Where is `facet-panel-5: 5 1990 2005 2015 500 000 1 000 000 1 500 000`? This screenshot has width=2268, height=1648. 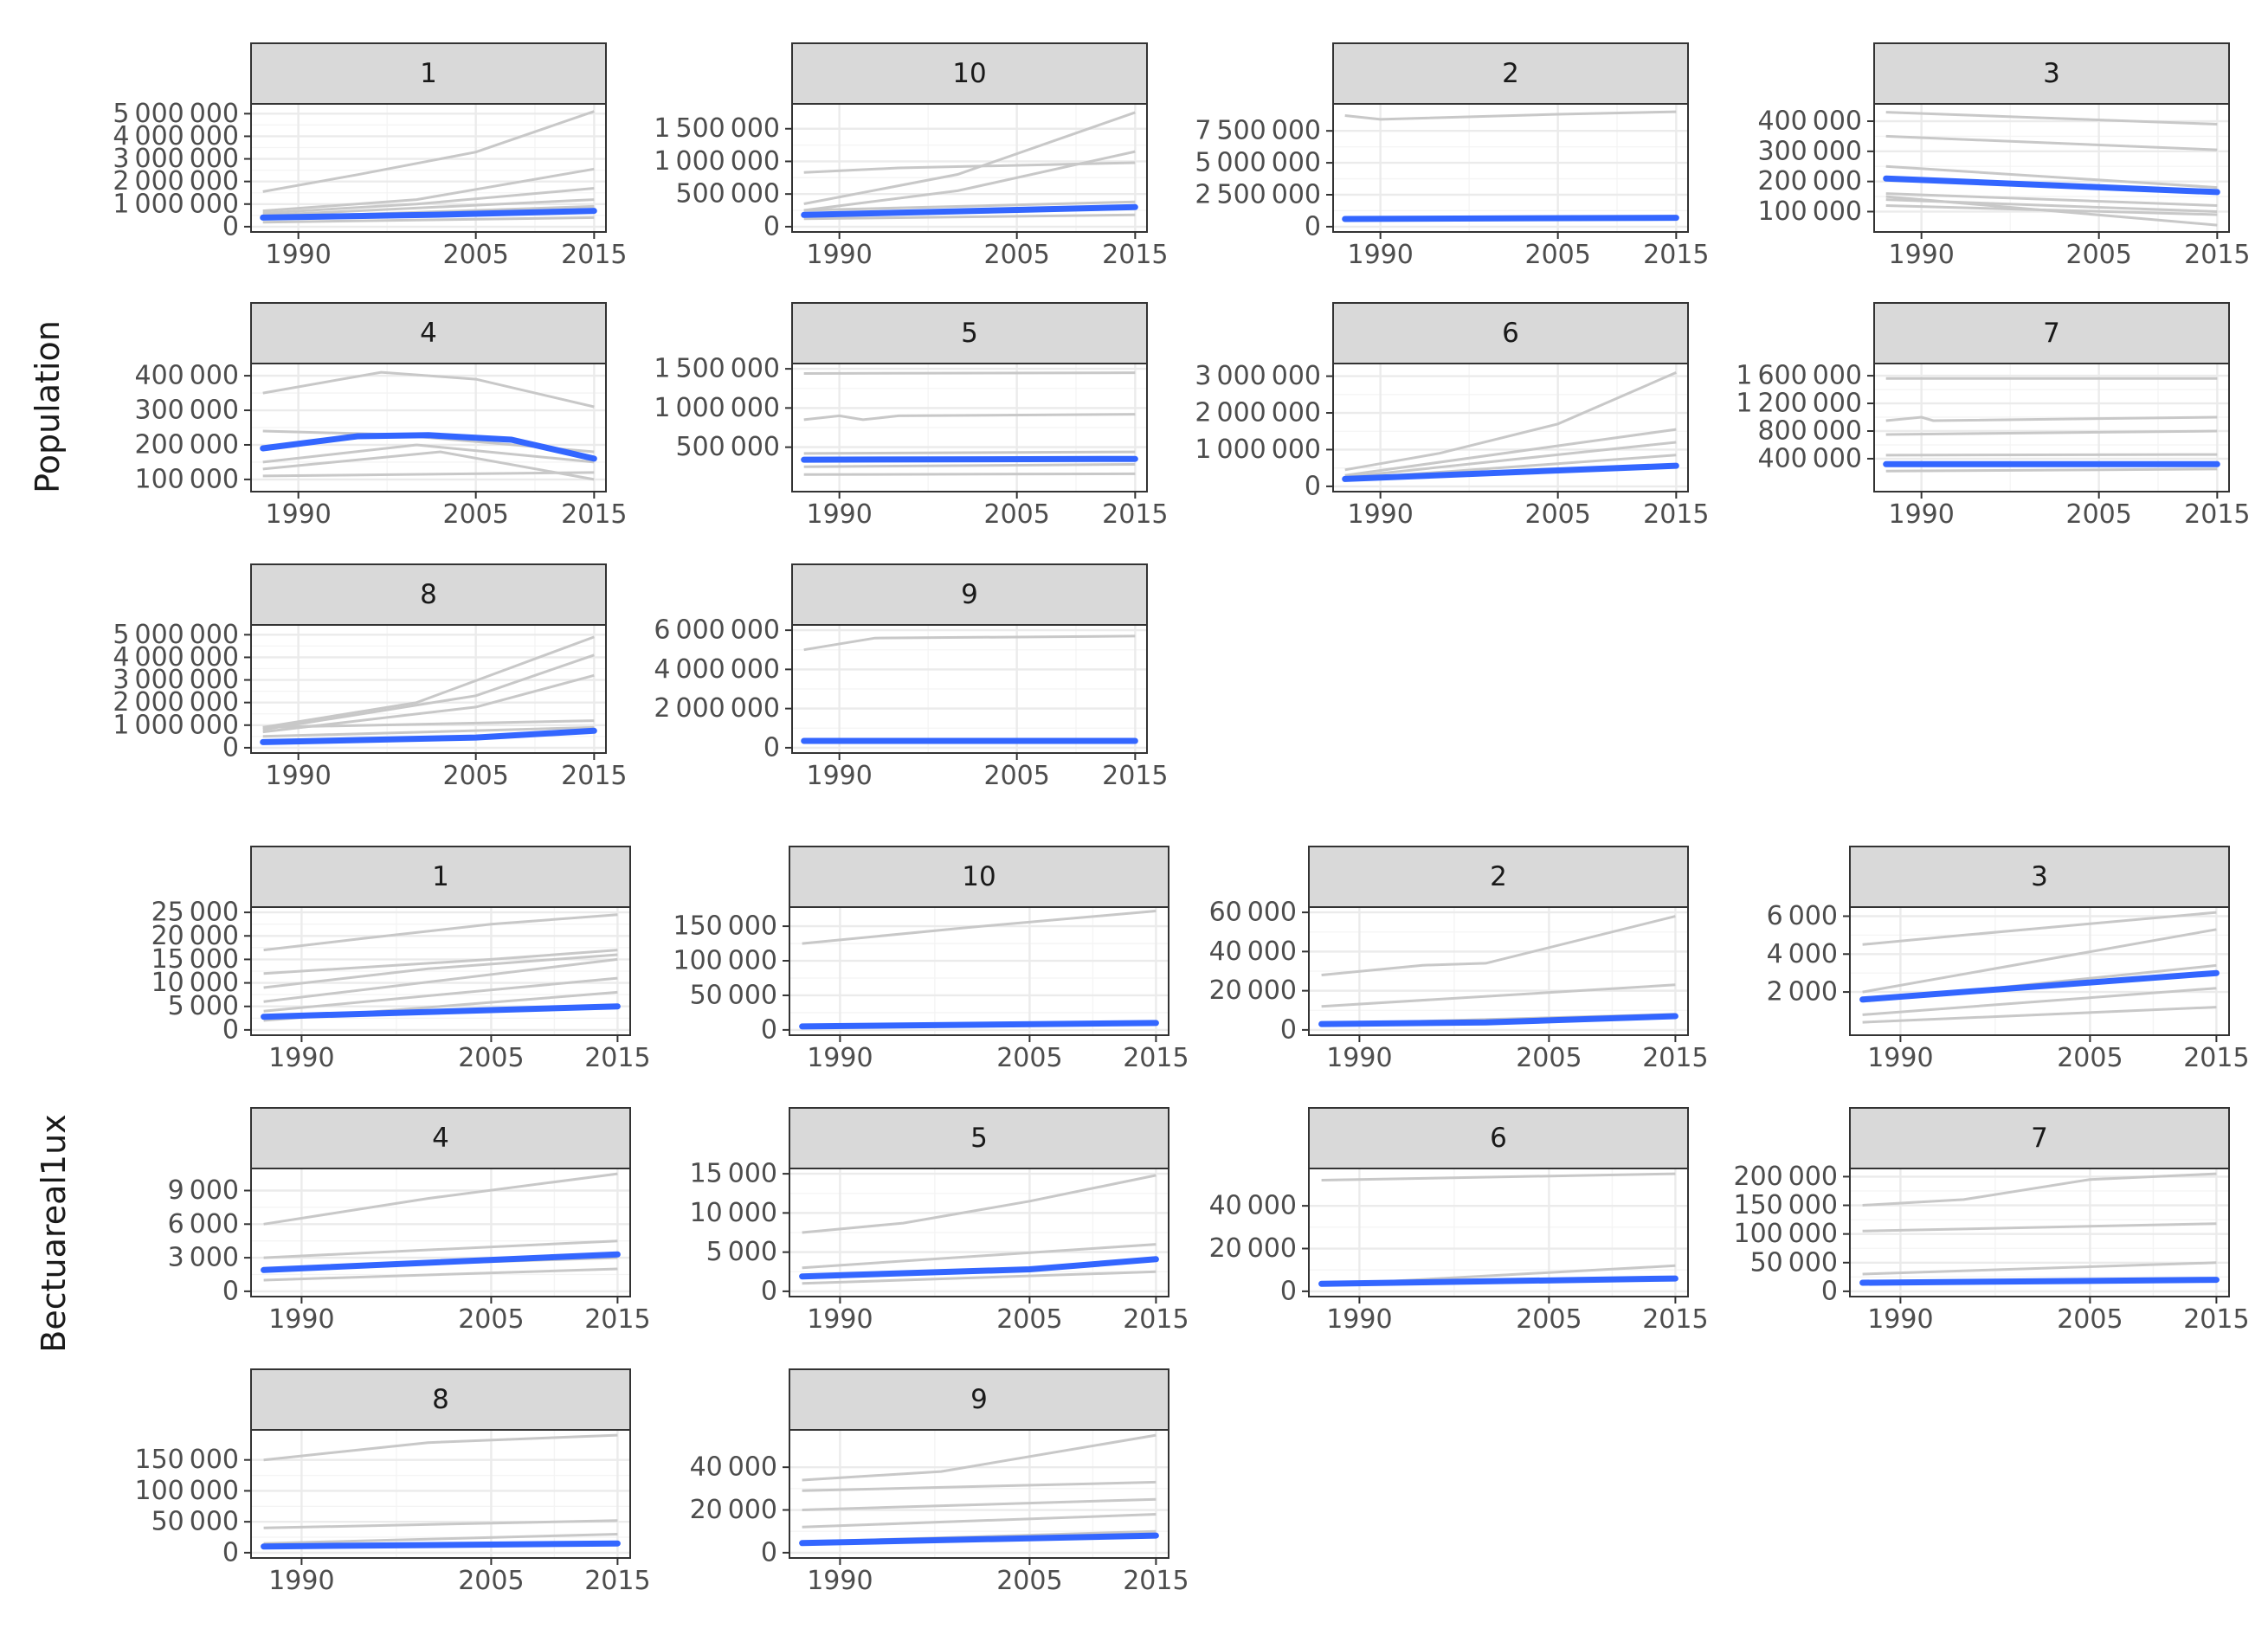
facet-panel-5: 5 1990 2005 2015 500 000 1 000 000 1 500 000 is located at coordinates (912, 416).